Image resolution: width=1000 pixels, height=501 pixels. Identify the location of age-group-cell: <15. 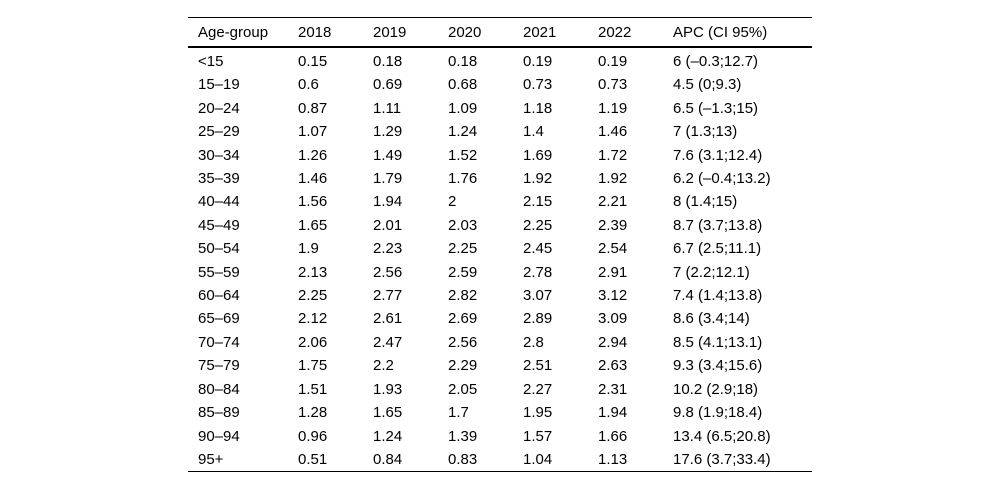
(211, 61).